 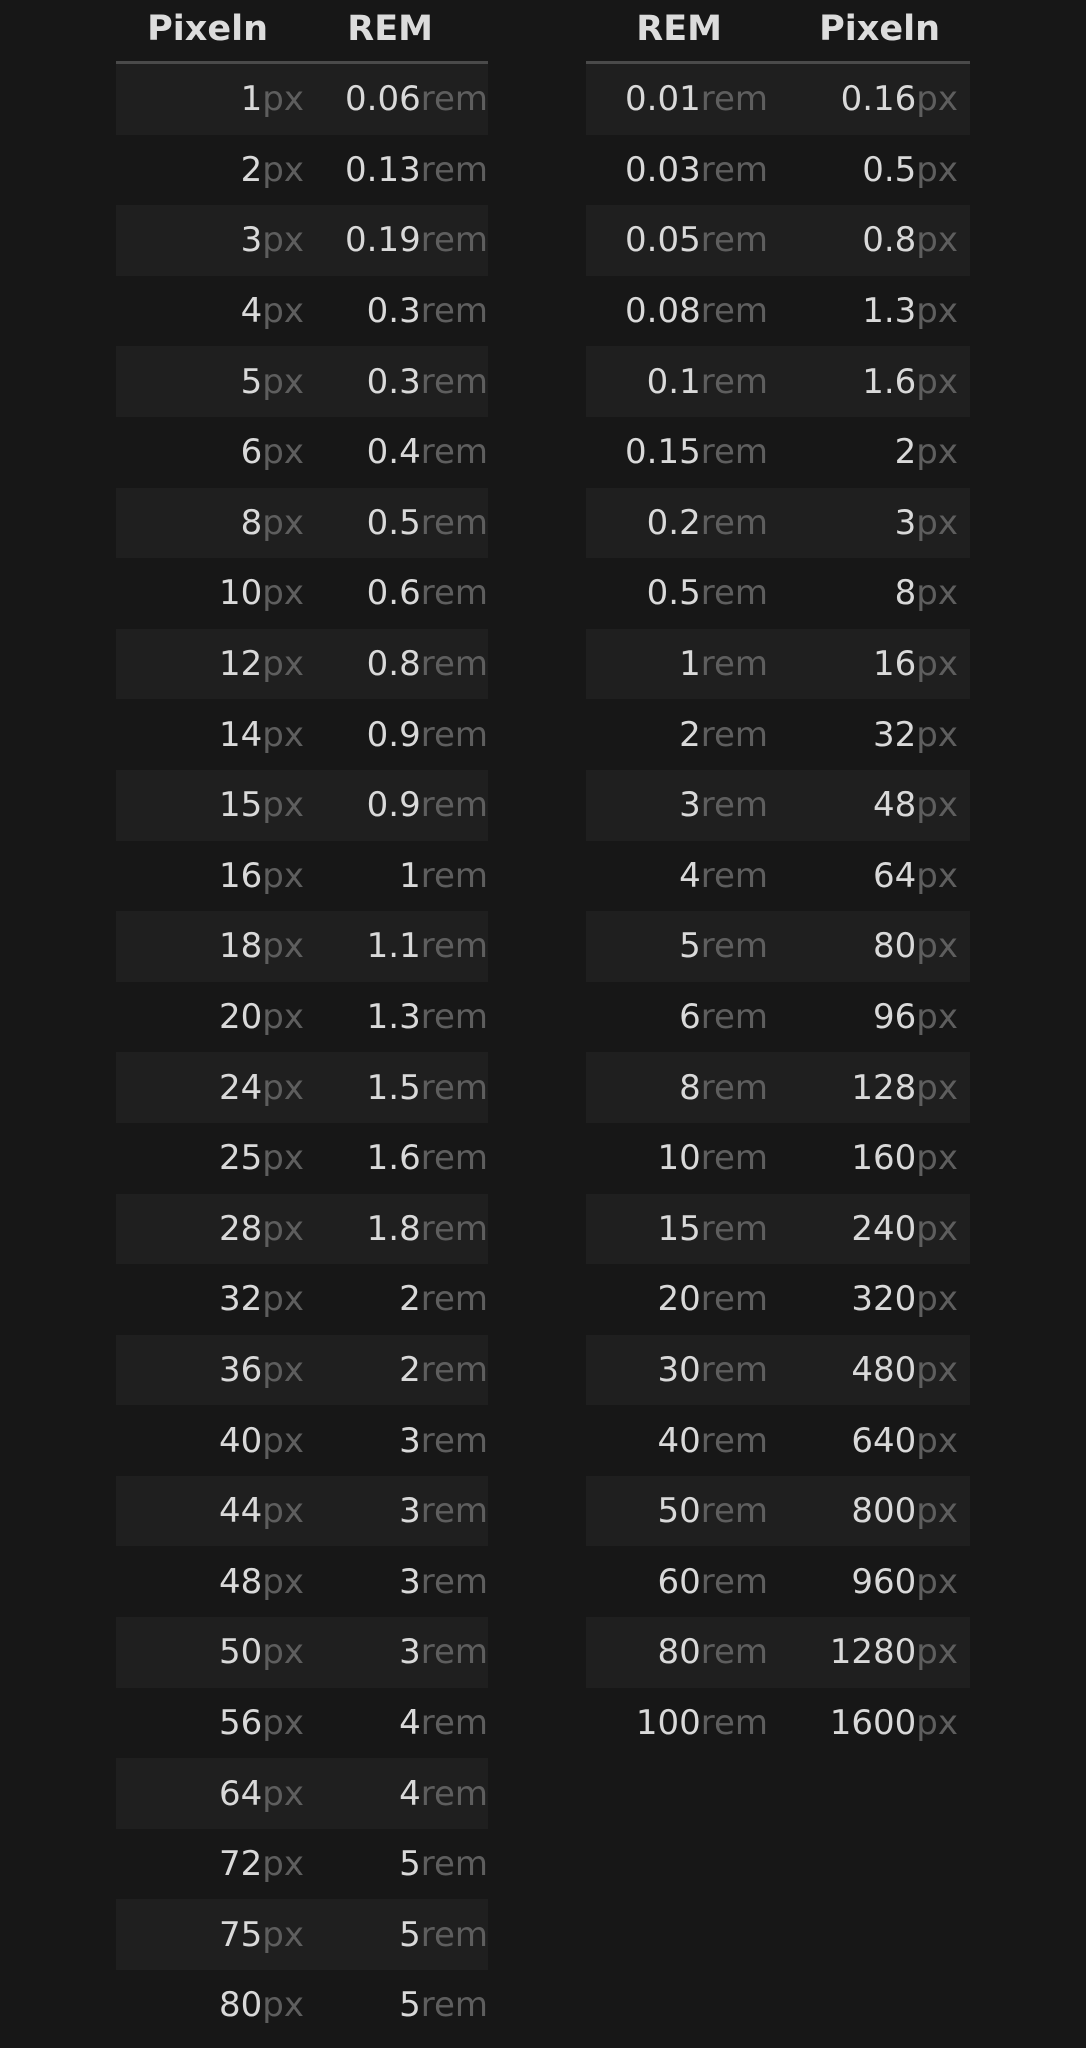 I want to click on value-number: 15, so click(x=241, y=805).